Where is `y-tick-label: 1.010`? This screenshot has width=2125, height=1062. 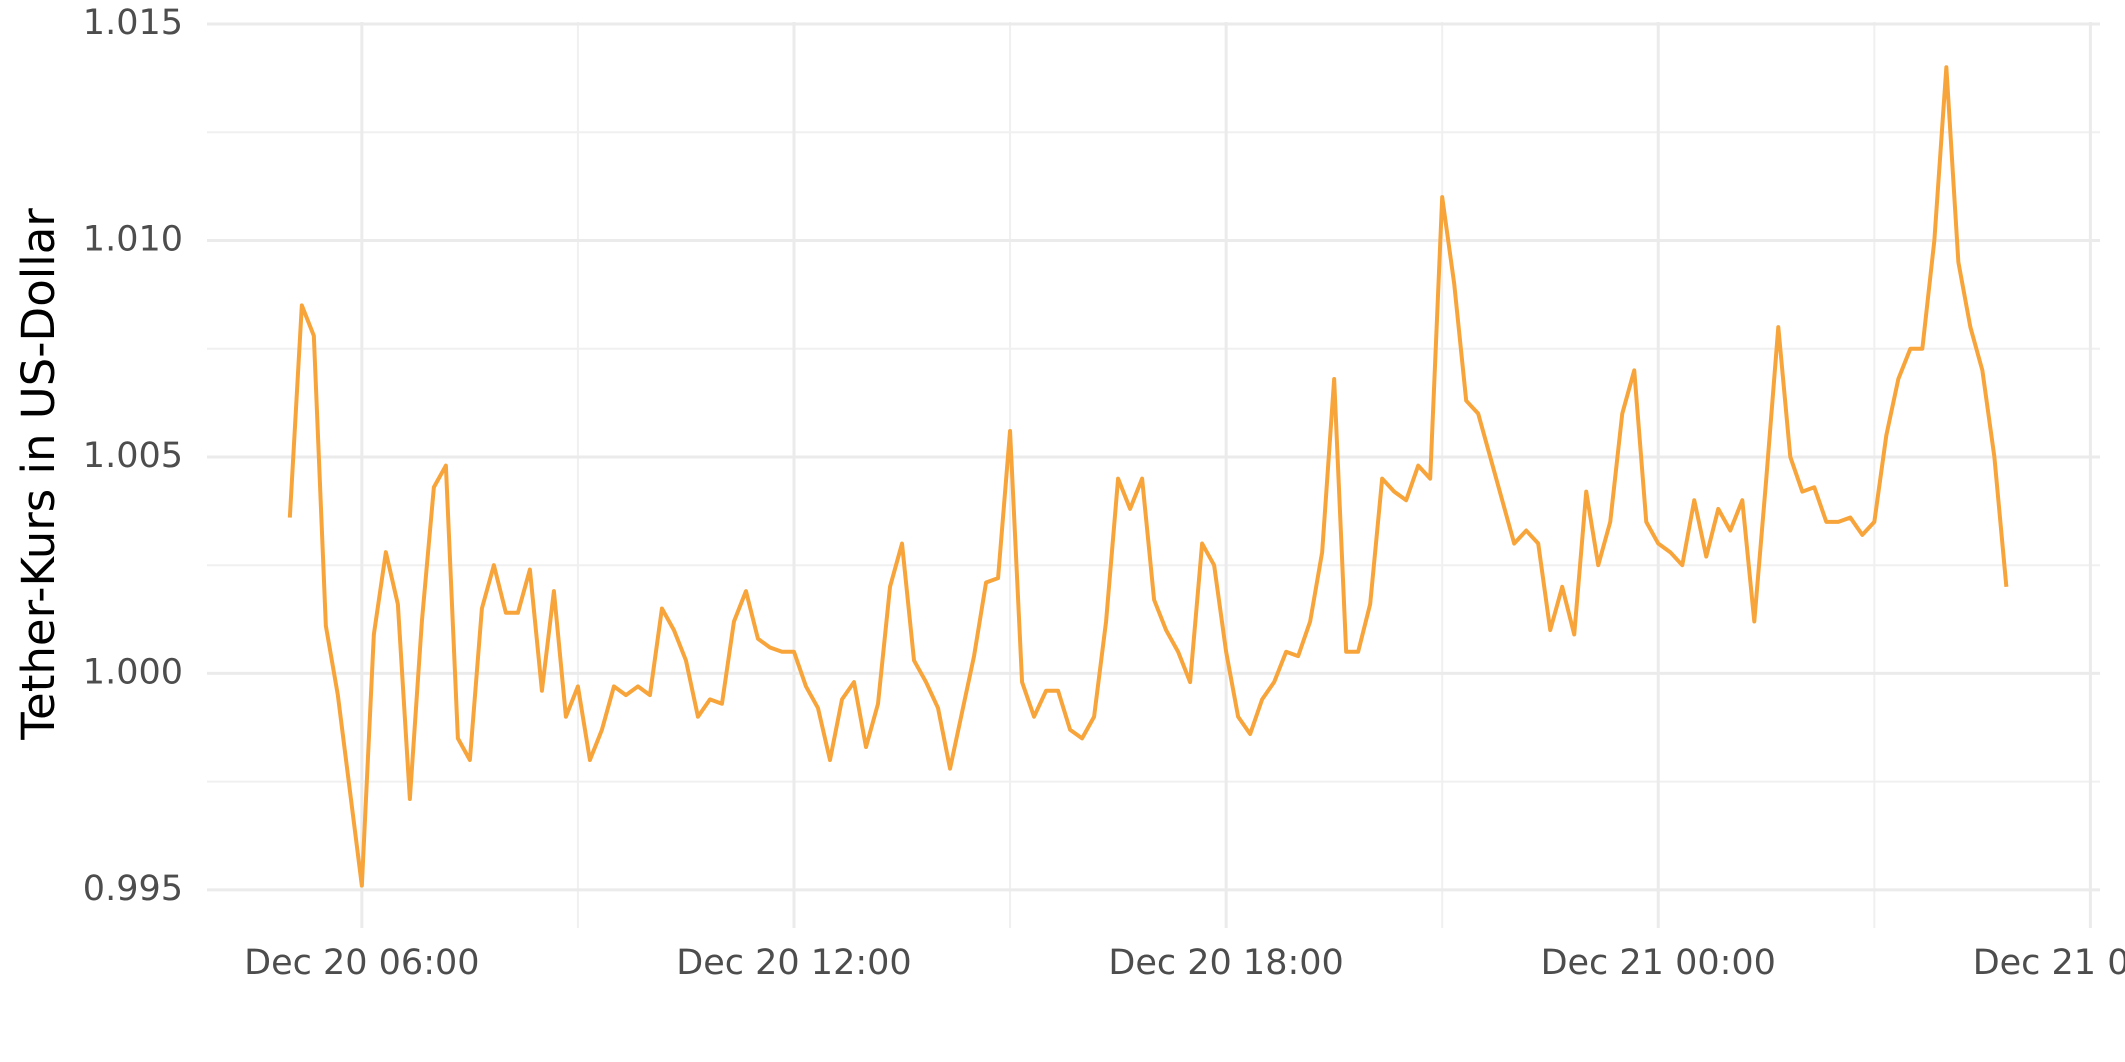 y-tick-label: 1.010 is located at coordinates (133, 239).